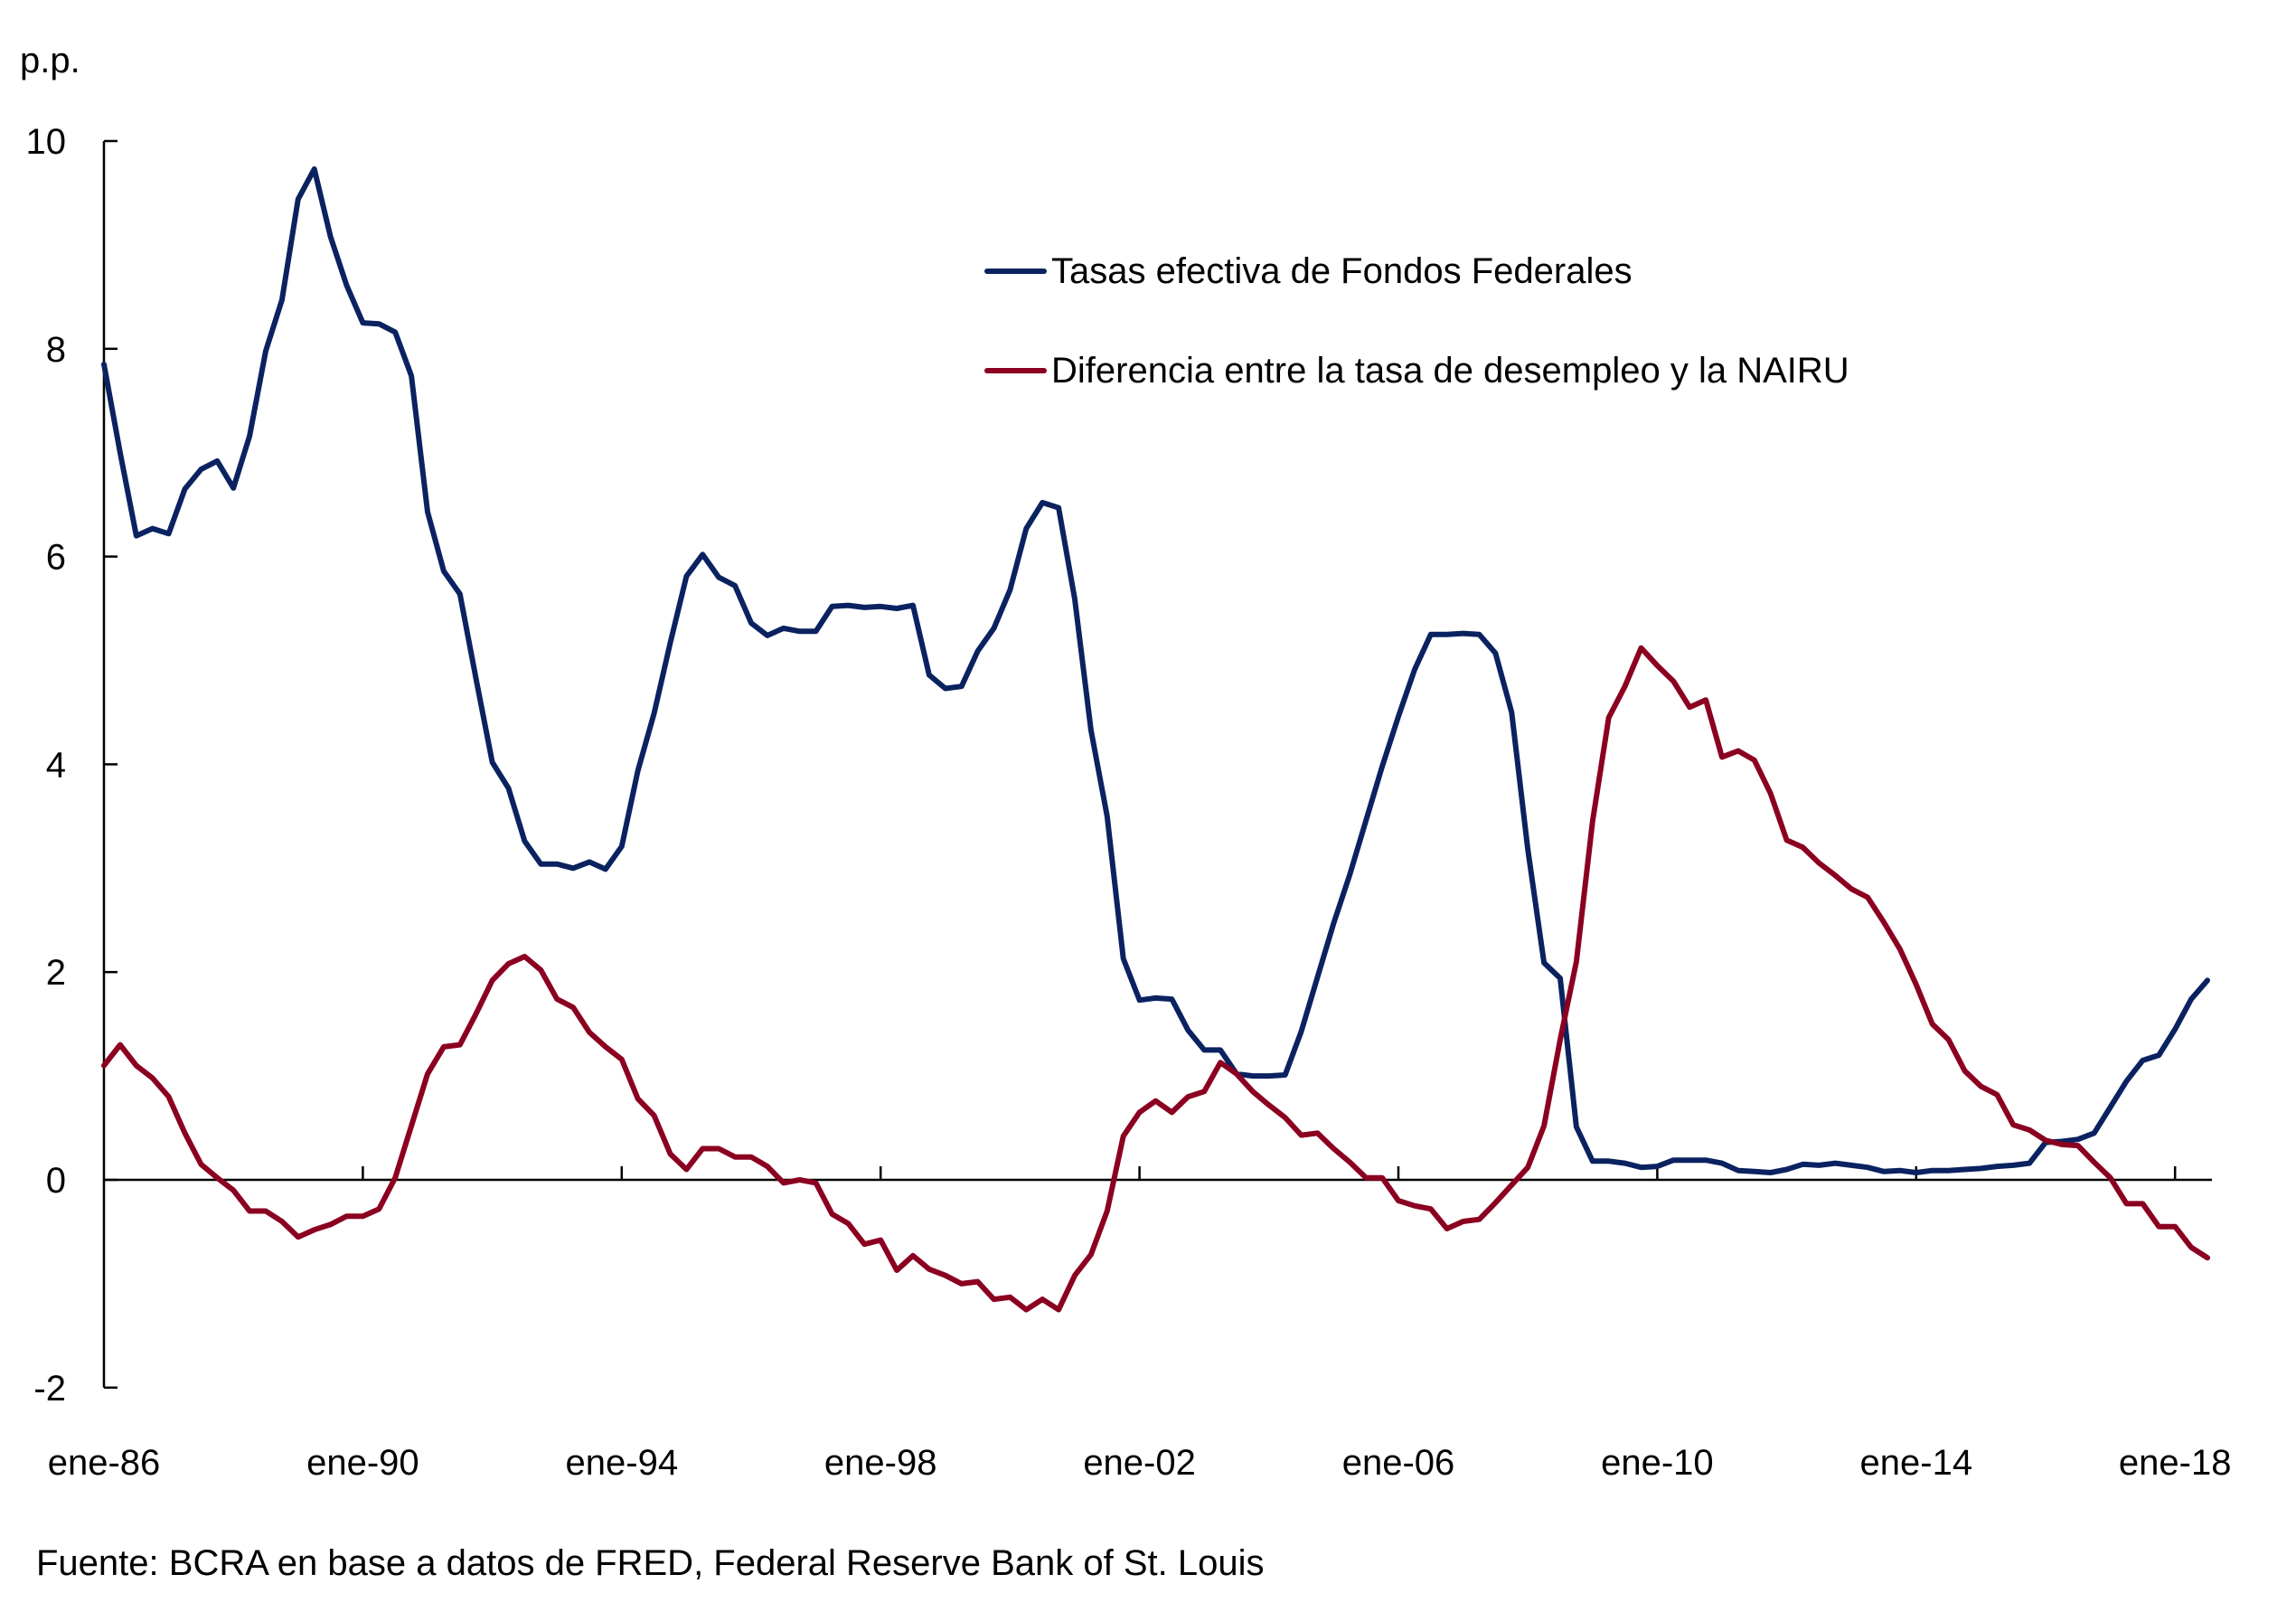 This screenshot has width=2296, height=1612. What do you see at coordinates (46, 142) in the screenshot?
I see `y-tick-label: 10` at bounding box center [46, 142].